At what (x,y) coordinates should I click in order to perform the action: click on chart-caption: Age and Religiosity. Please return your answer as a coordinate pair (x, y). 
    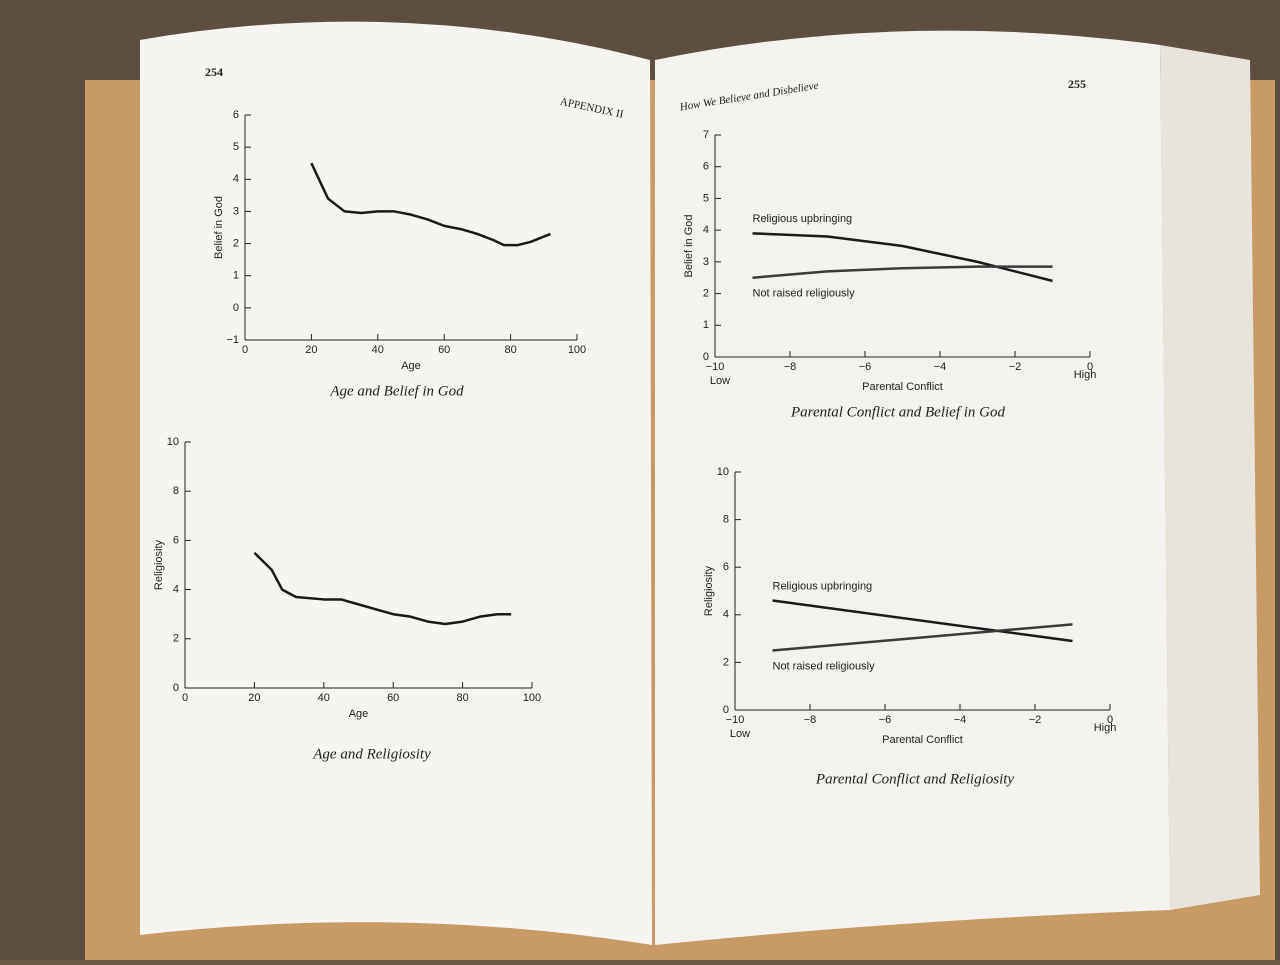
    Looking at the image, I should click on (371, 754).